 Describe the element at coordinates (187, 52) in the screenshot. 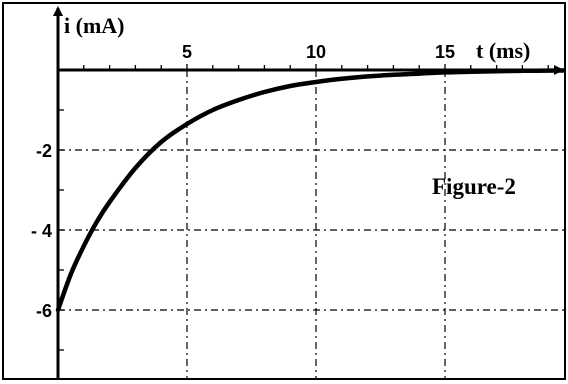

I see `x-tick-label-5: 5` at that location.